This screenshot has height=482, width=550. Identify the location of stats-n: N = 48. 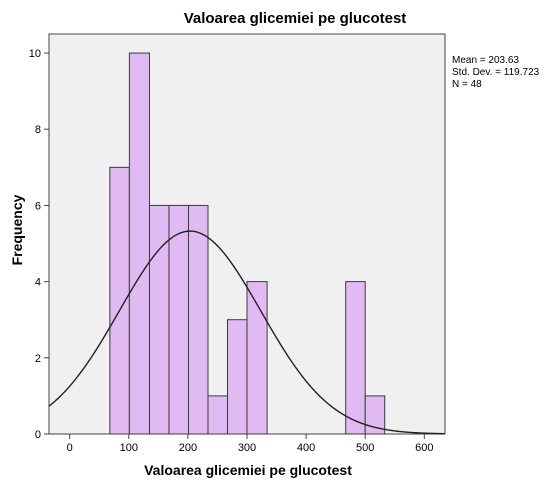
(467, 84).